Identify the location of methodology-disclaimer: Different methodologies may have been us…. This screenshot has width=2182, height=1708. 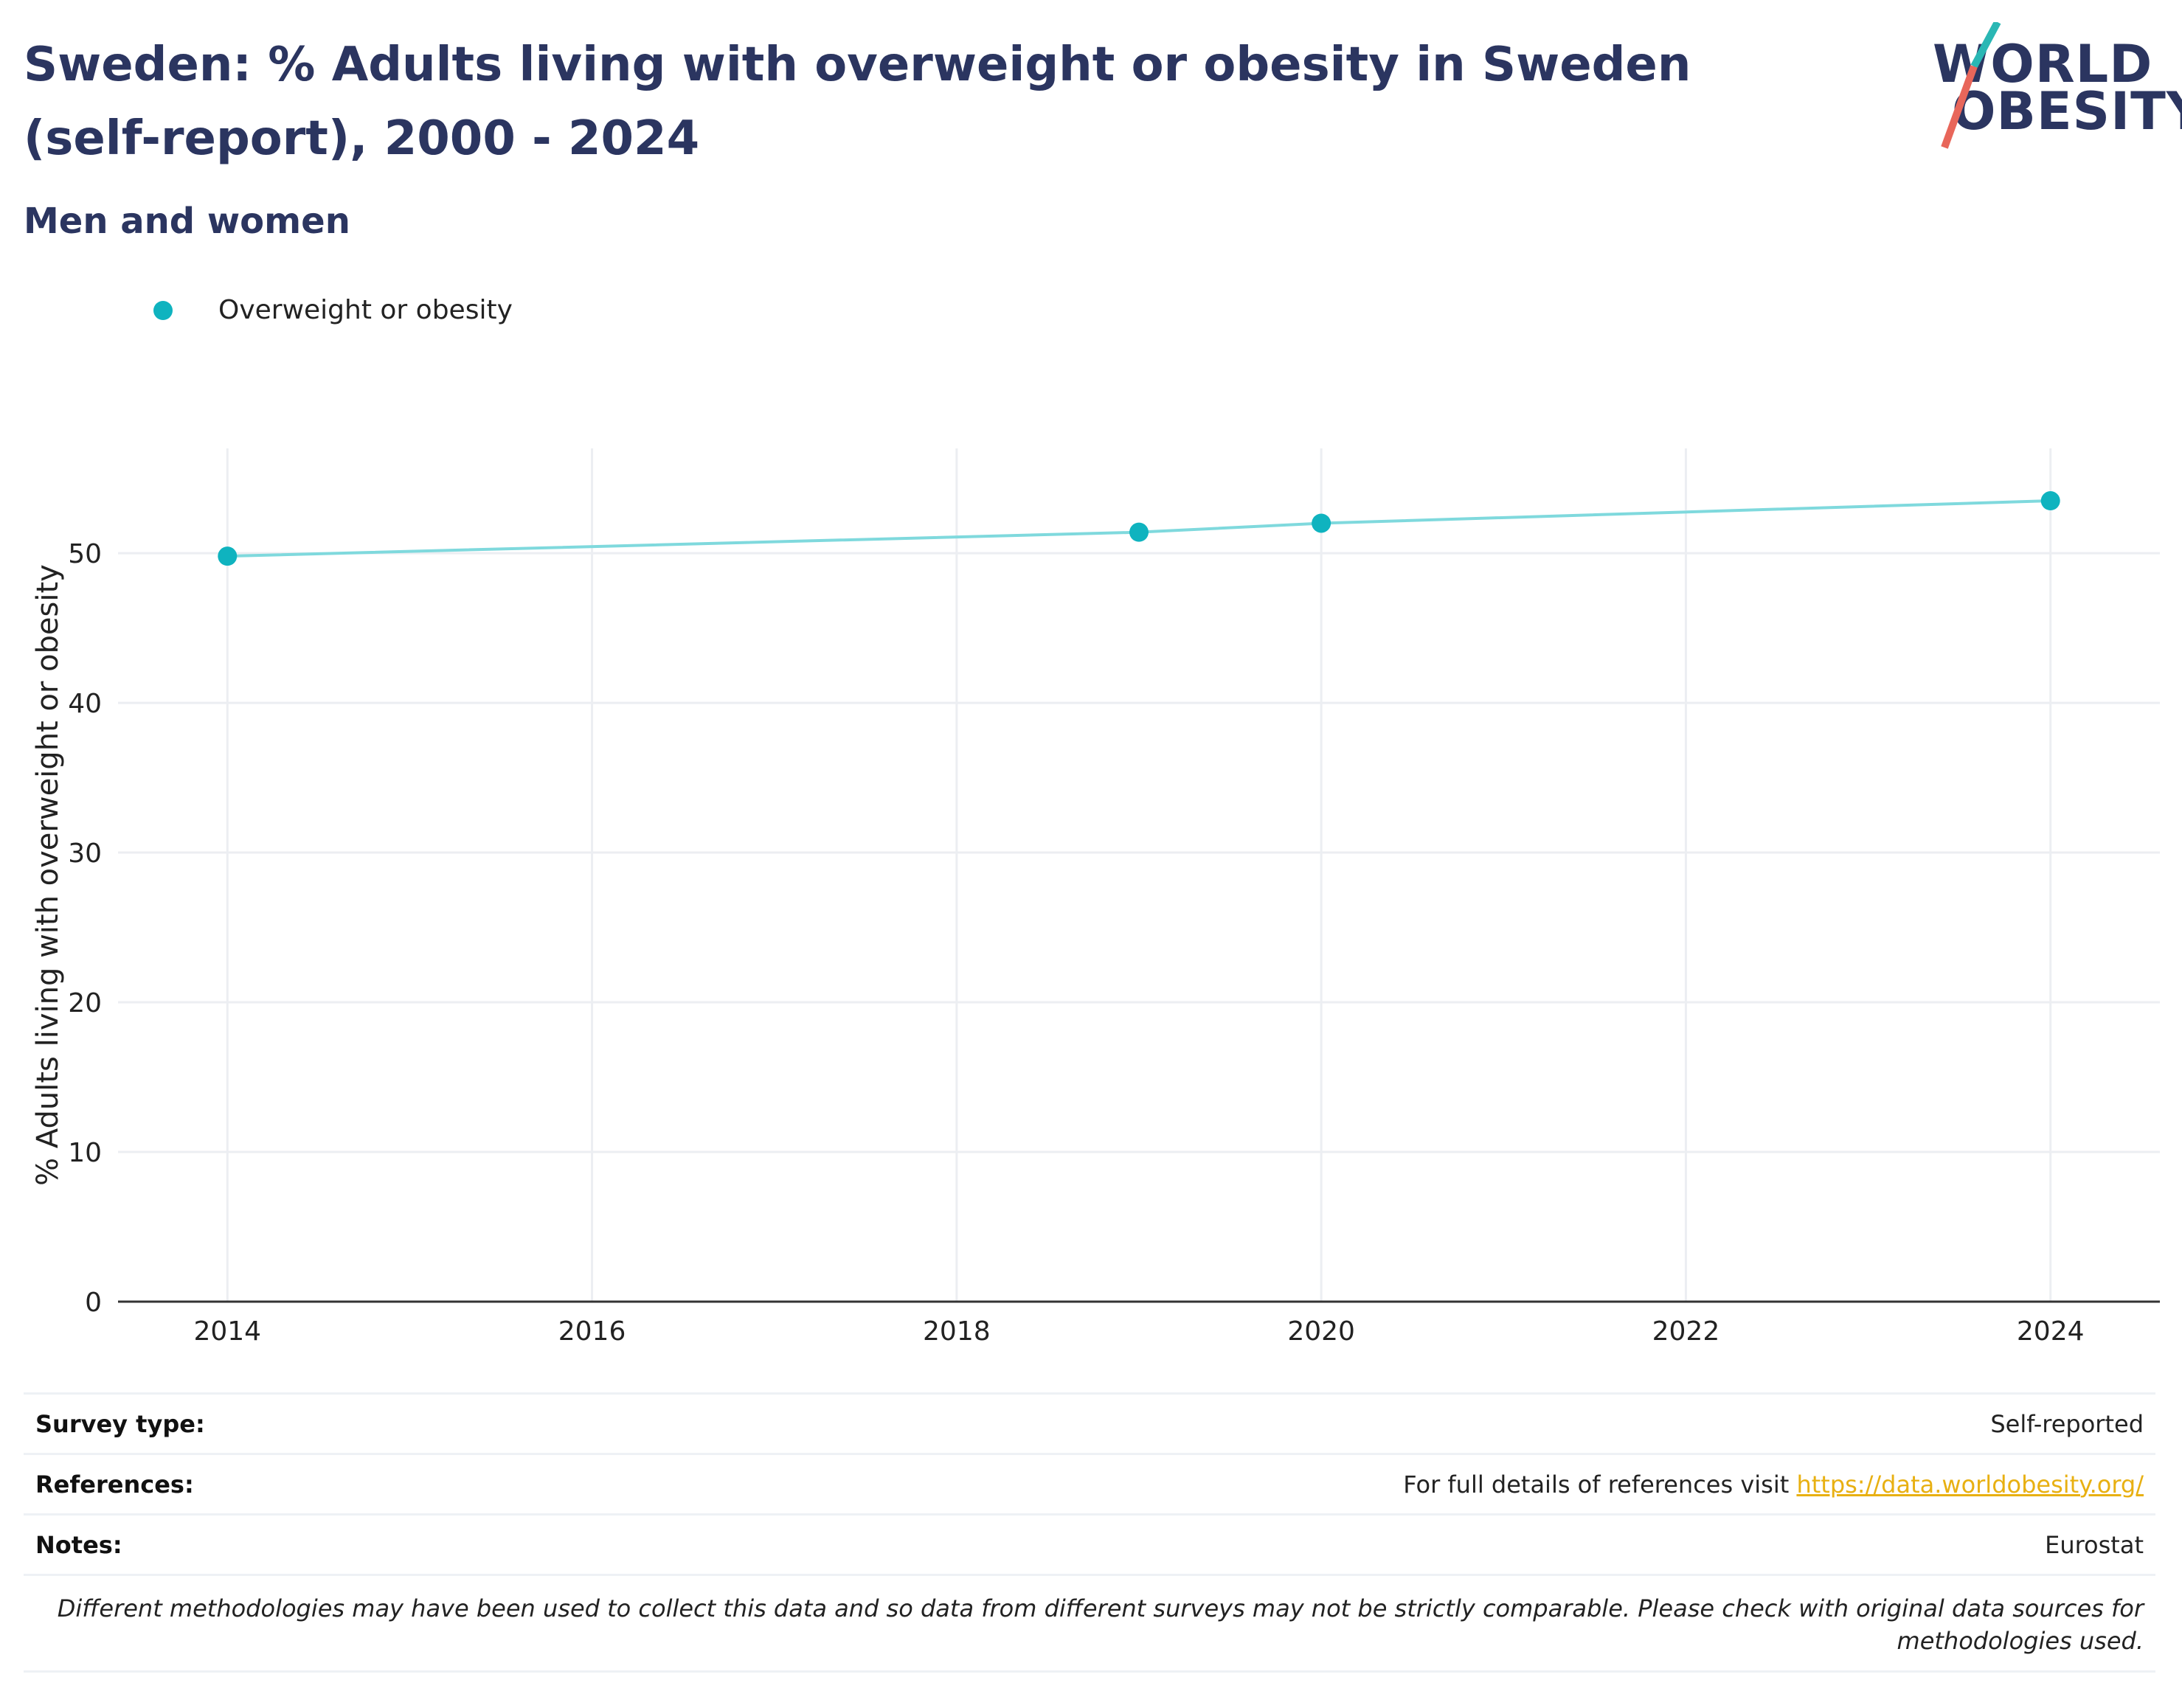
(1089, 1623).